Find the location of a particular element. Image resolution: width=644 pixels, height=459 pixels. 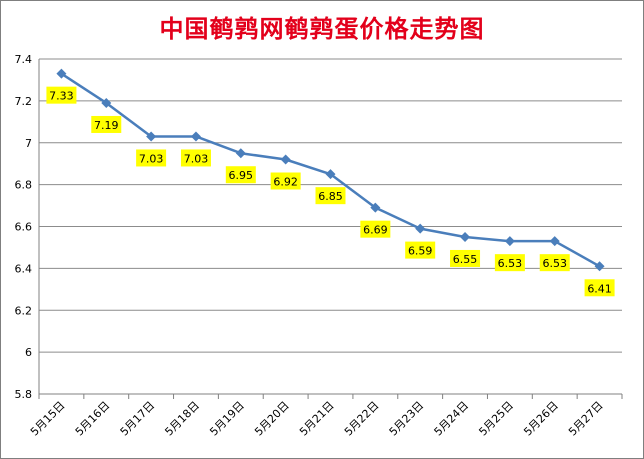

y-tick-label: 7 is located at coordinates (28, 143).